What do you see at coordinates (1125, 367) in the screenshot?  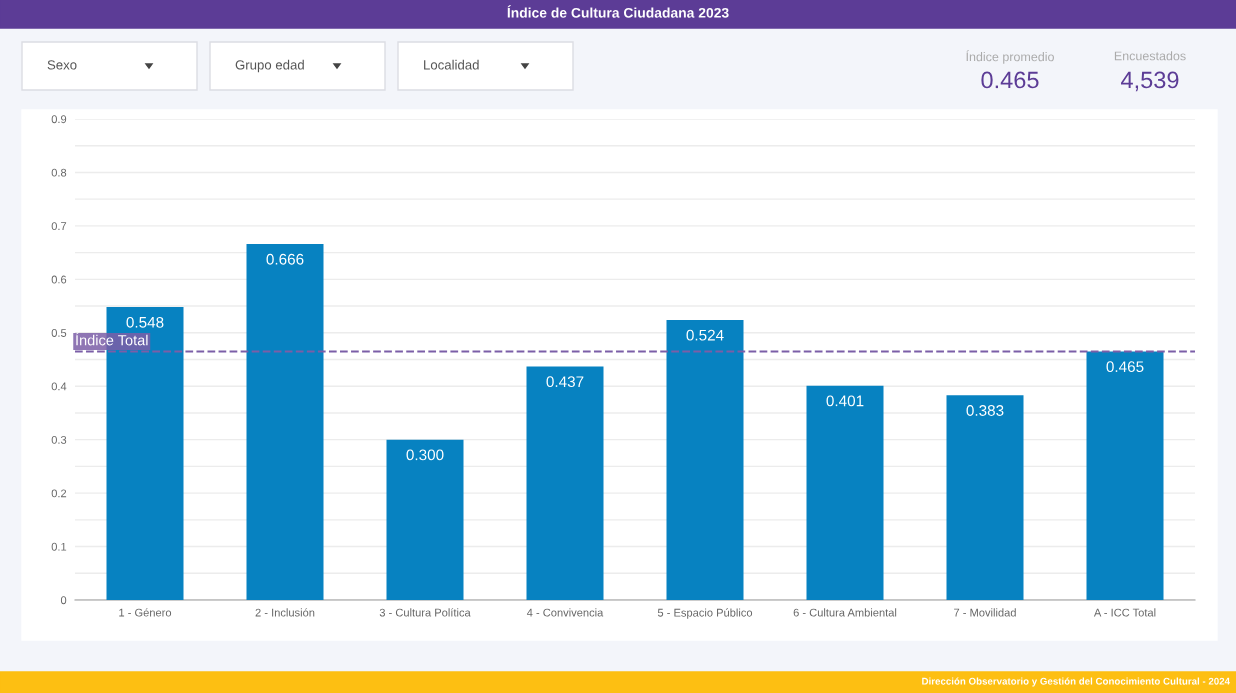 I see `data-label: 0.465` at bounding box center [1125, 367].